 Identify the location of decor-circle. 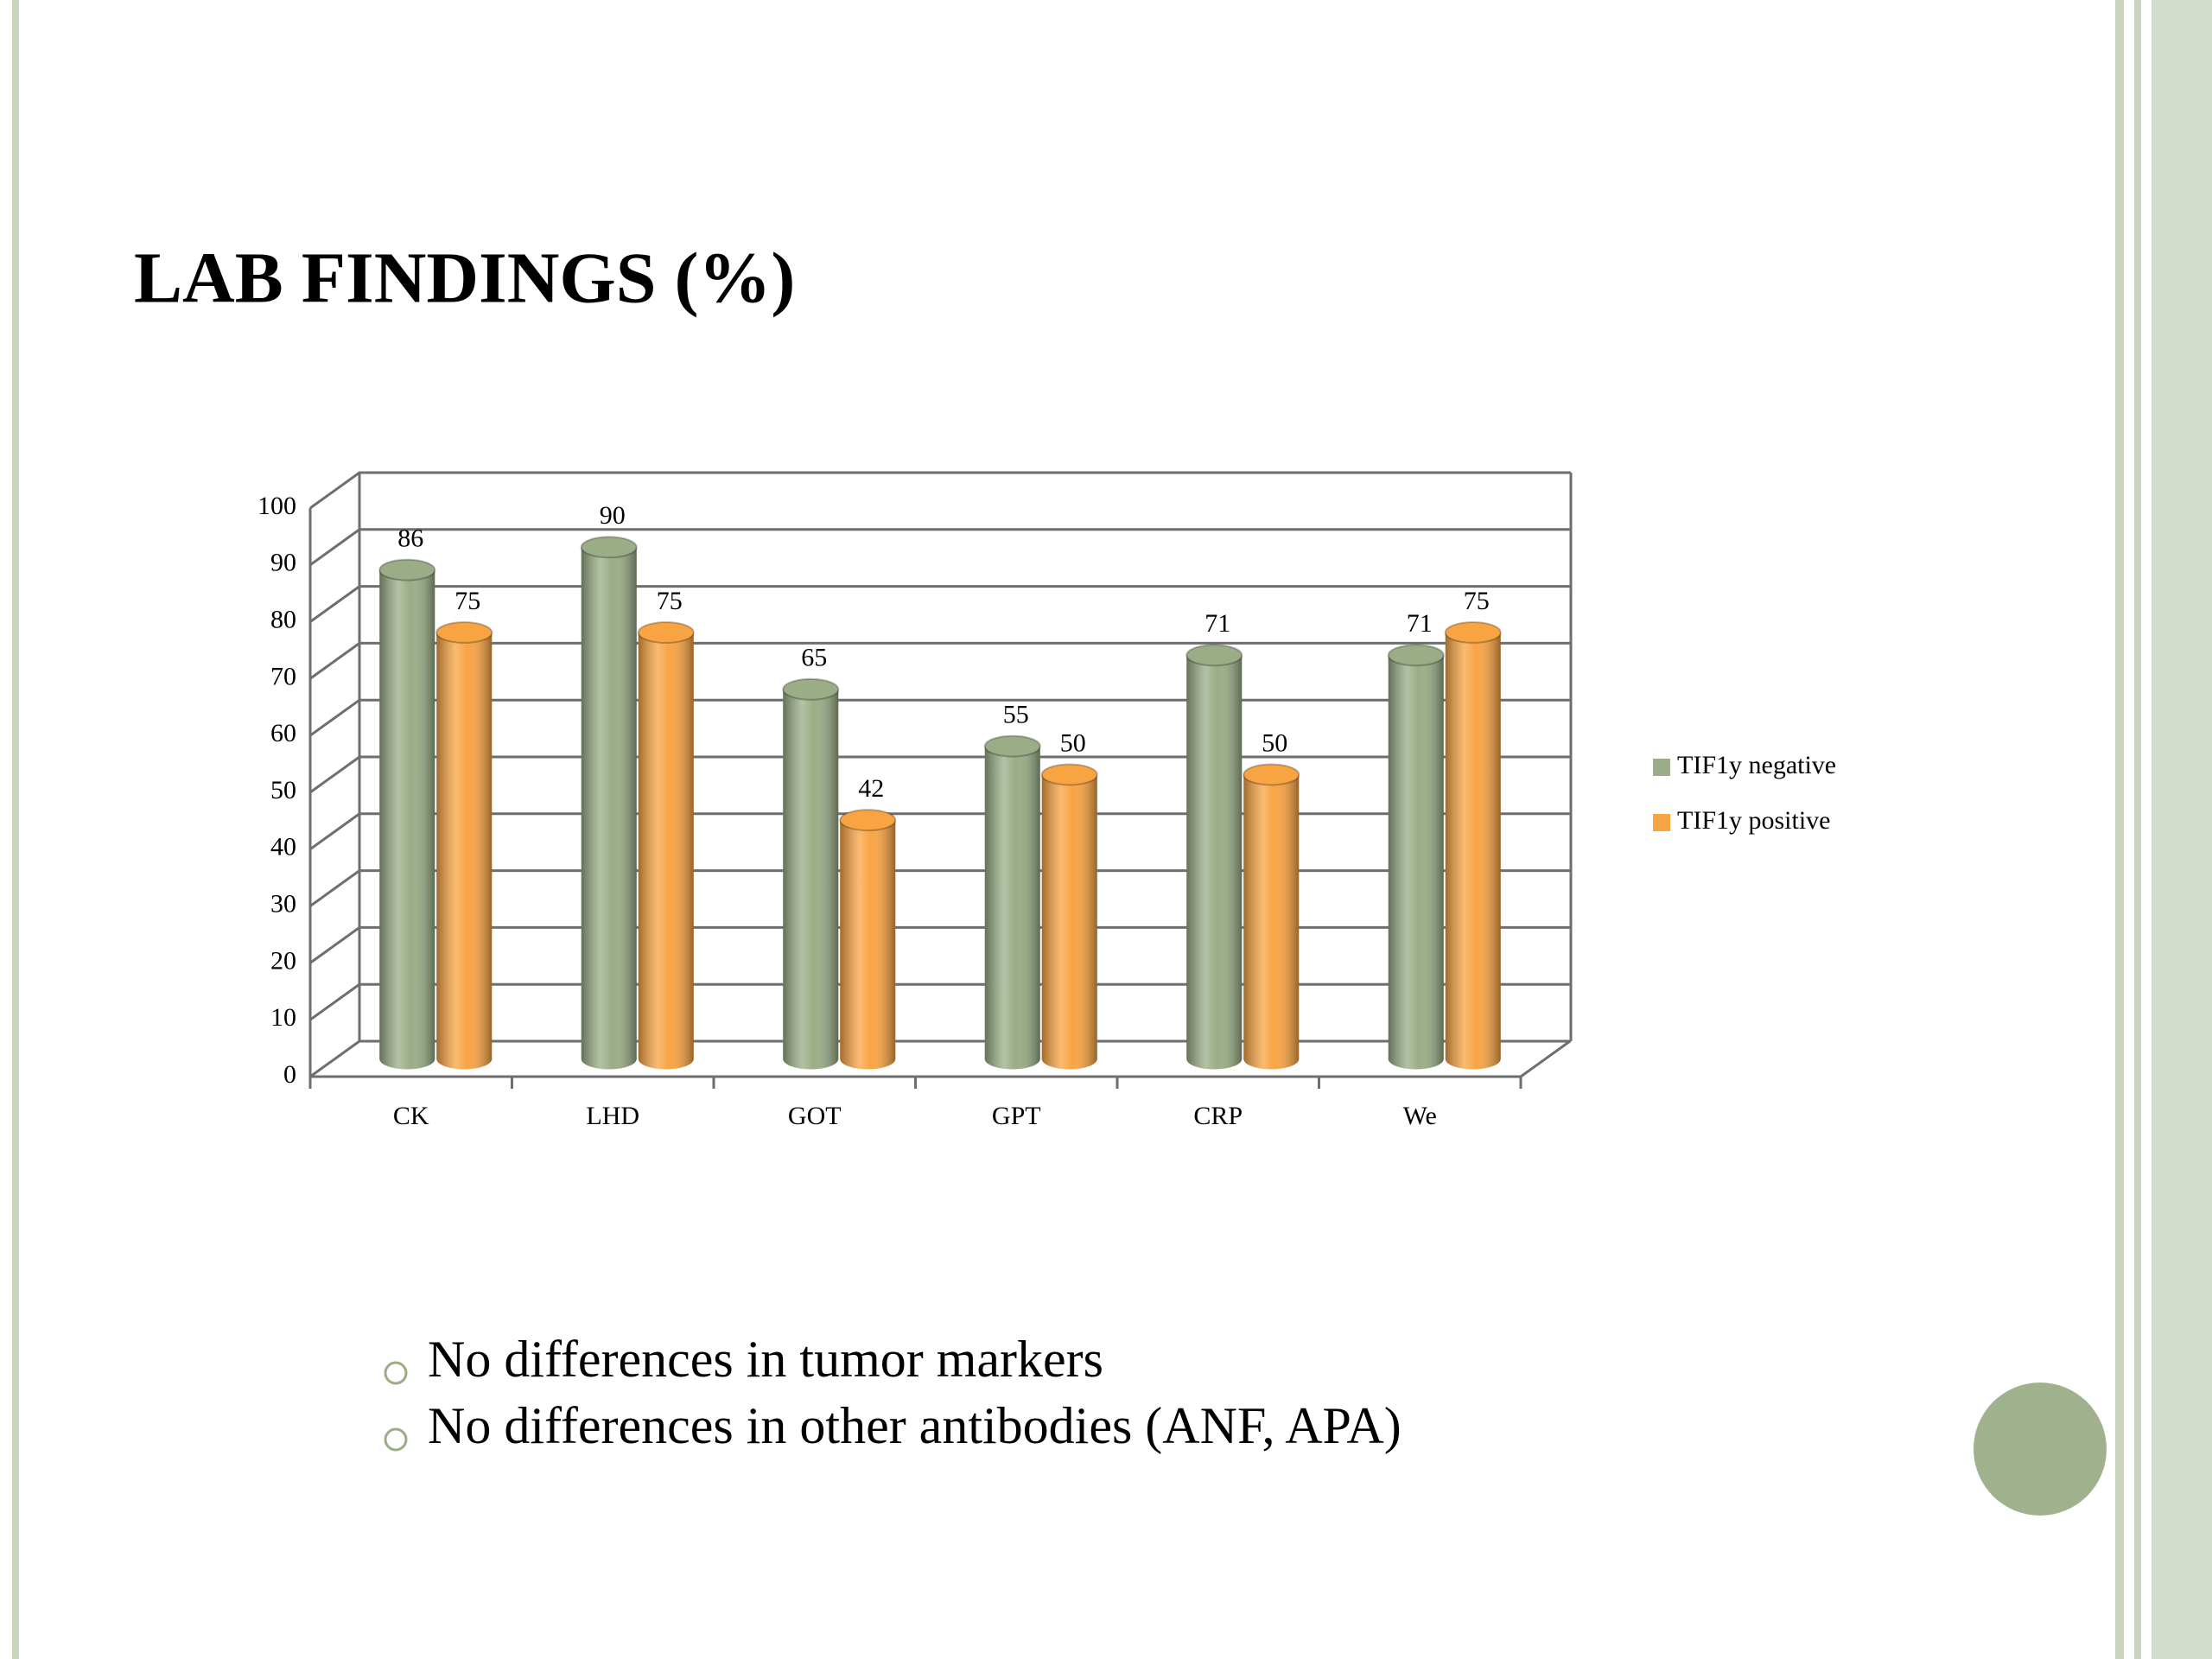
(2040, 1449).